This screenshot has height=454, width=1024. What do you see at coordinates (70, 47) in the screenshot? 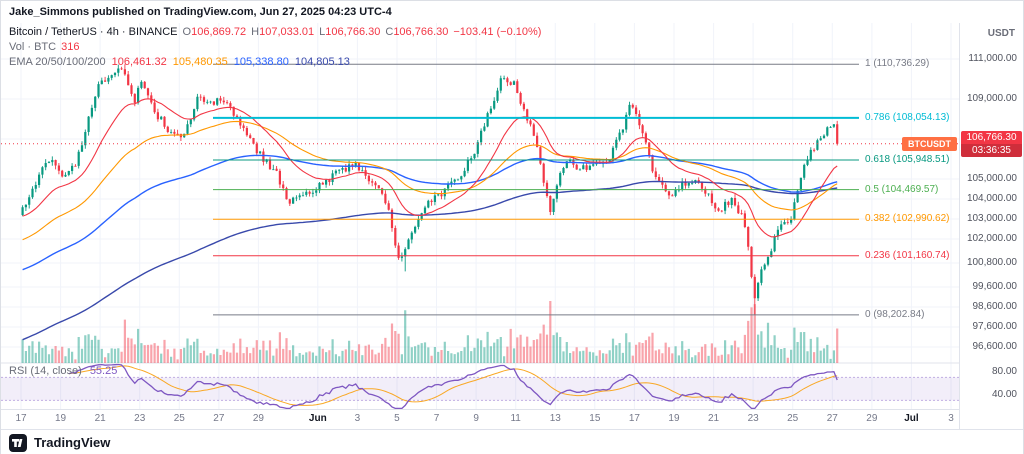
I see `volume-value: 316` at bounding box center [70, 47].